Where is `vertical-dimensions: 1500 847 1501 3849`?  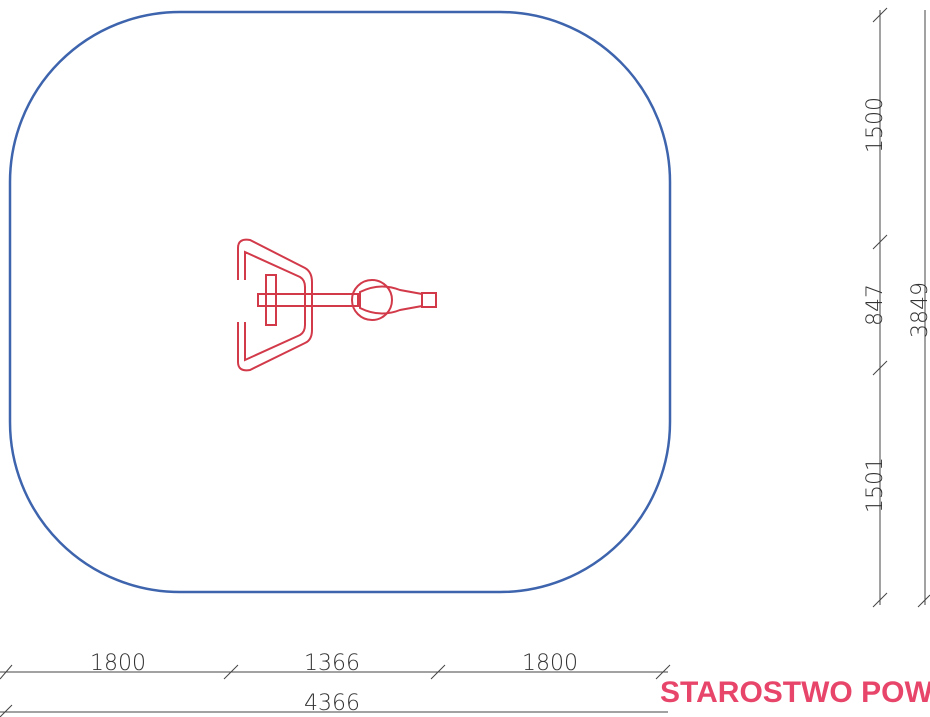 vertical-dimensions: 1500 847 1501 3849 is located at coordinates (896, 307).